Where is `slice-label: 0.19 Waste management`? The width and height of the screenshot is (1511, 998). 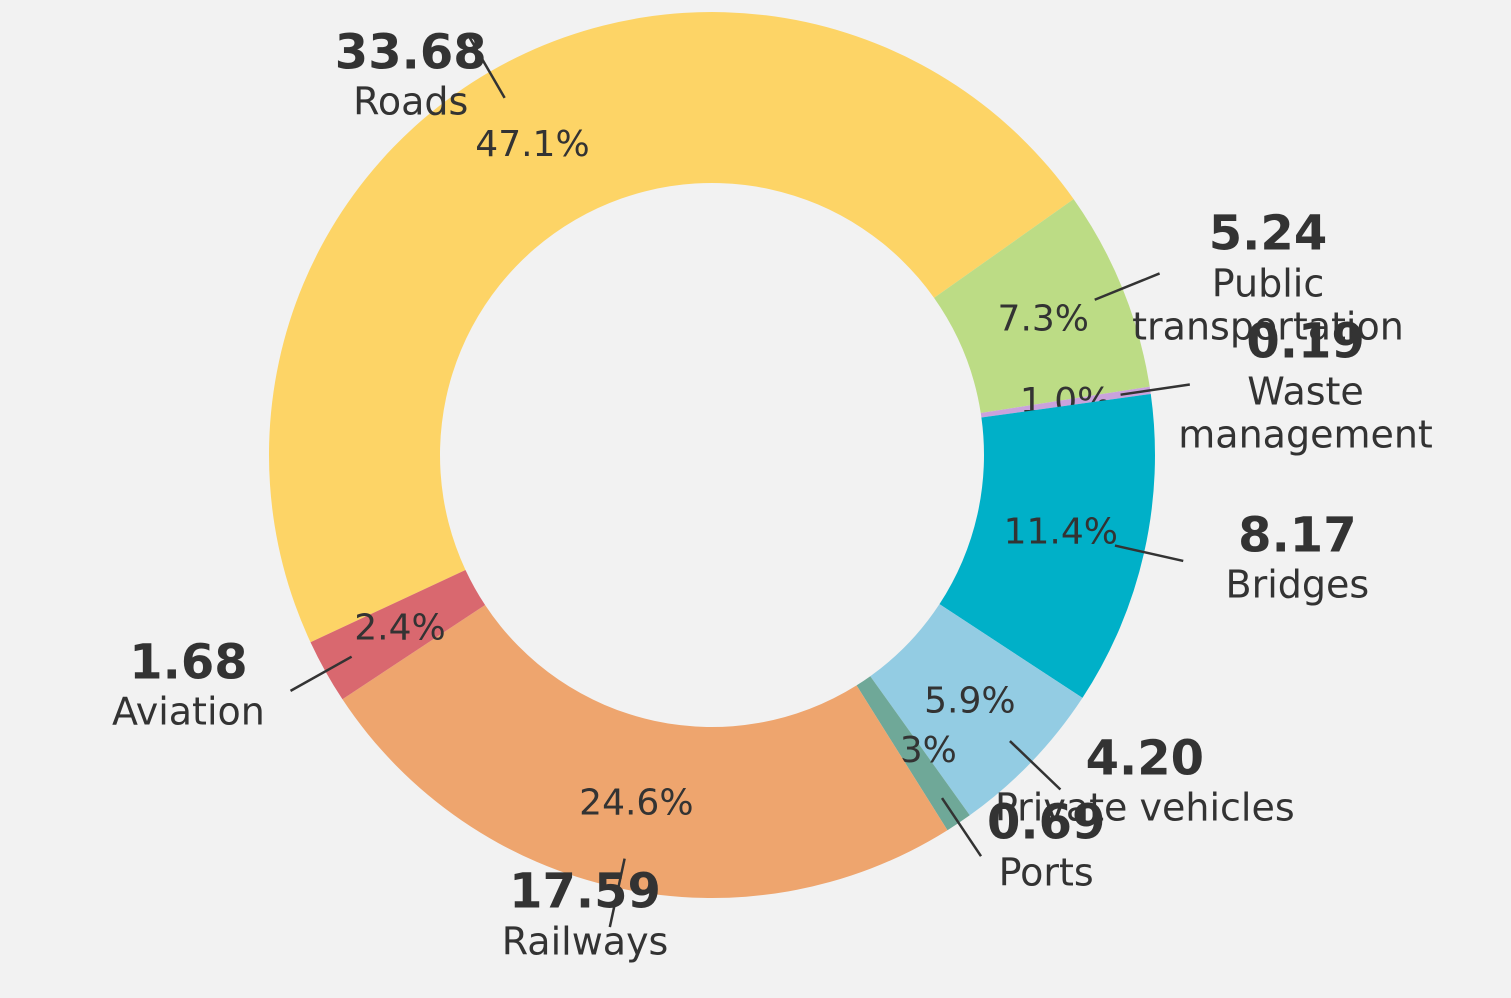
slice-label: 0.19 Waste management is located at coordinates (1306, 386).